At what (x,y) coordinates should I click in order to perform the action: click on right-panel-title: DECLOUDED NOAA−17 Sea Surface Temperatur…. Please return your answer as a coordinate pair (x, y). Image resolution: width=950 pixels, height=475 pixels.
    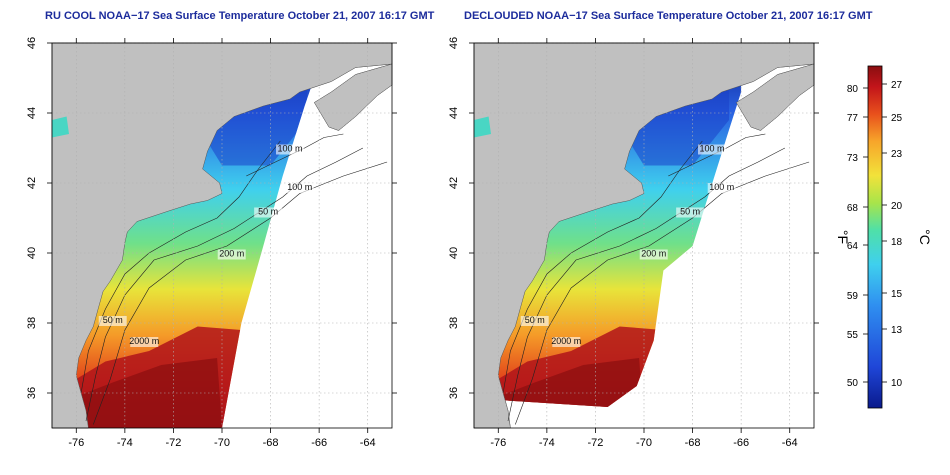
    Looking at the image, I should click on (668, 16).